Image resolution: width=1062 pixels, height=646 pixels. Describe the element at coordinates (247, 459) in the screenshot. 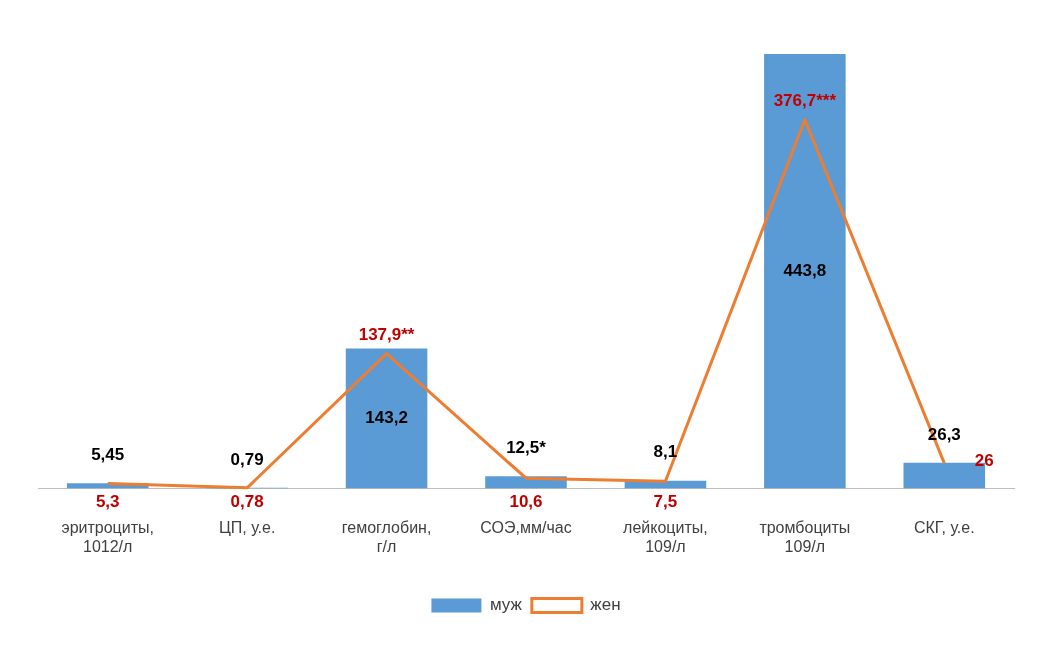

I see `data-label: 0,79` at that location.